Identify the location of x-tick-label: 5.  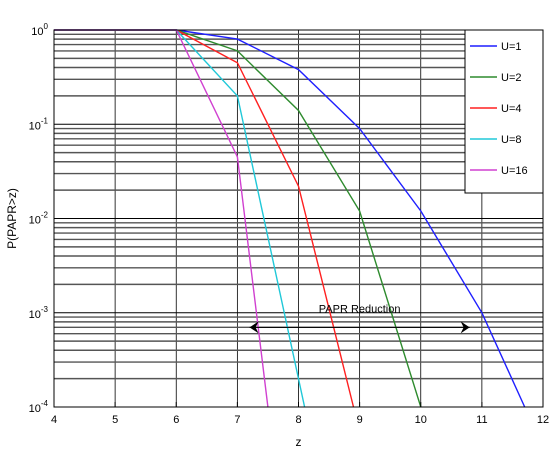
(115, 420).